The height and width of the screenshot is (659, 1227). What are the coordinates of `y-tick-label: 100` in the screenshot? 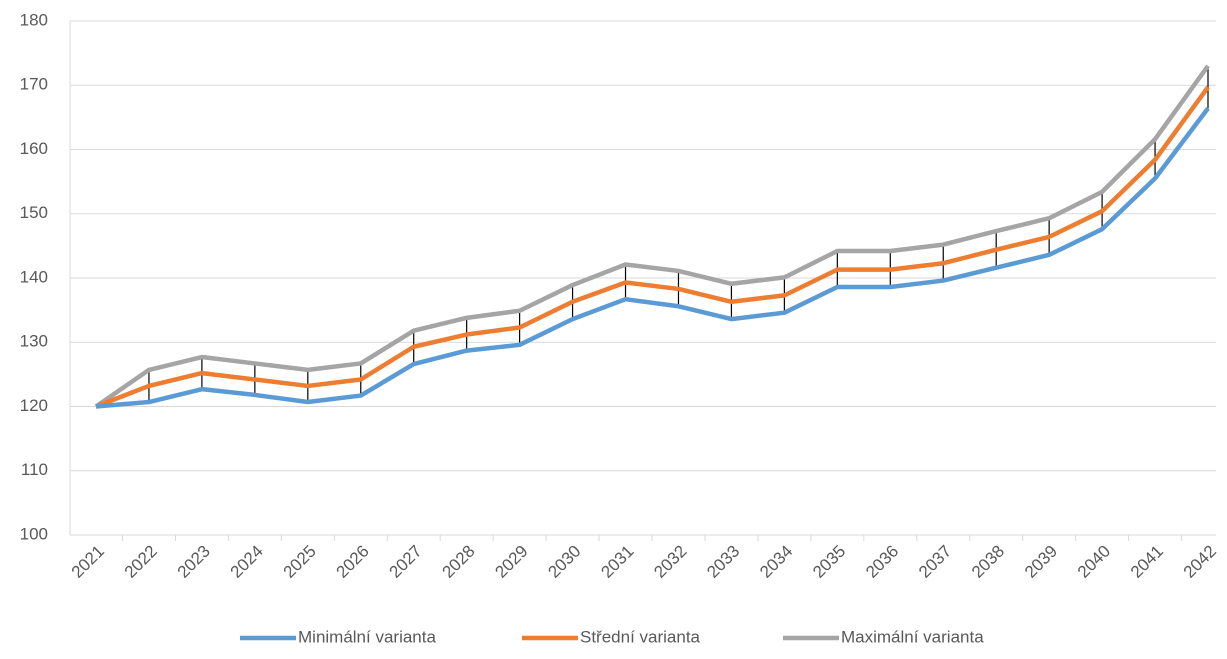 It's located at (34, 533).